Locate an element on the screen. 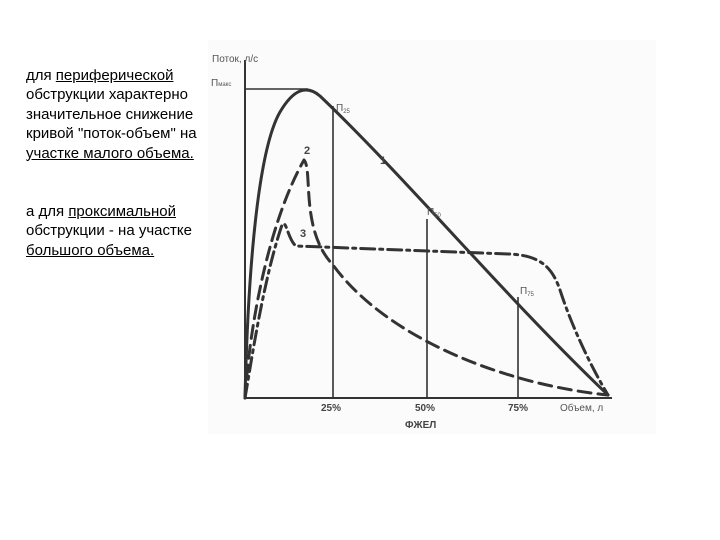 This screenshot has width=720, height=540. curve-2-label: 2 is located at coordinates (307, 151).